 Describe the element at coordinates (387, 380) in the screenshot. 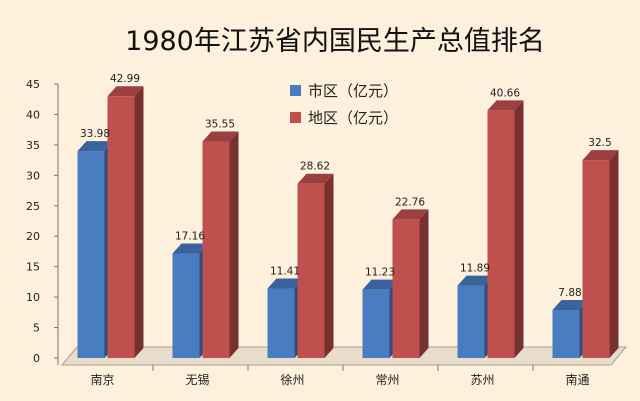

I see `x-tick-label: 常州` at that location.